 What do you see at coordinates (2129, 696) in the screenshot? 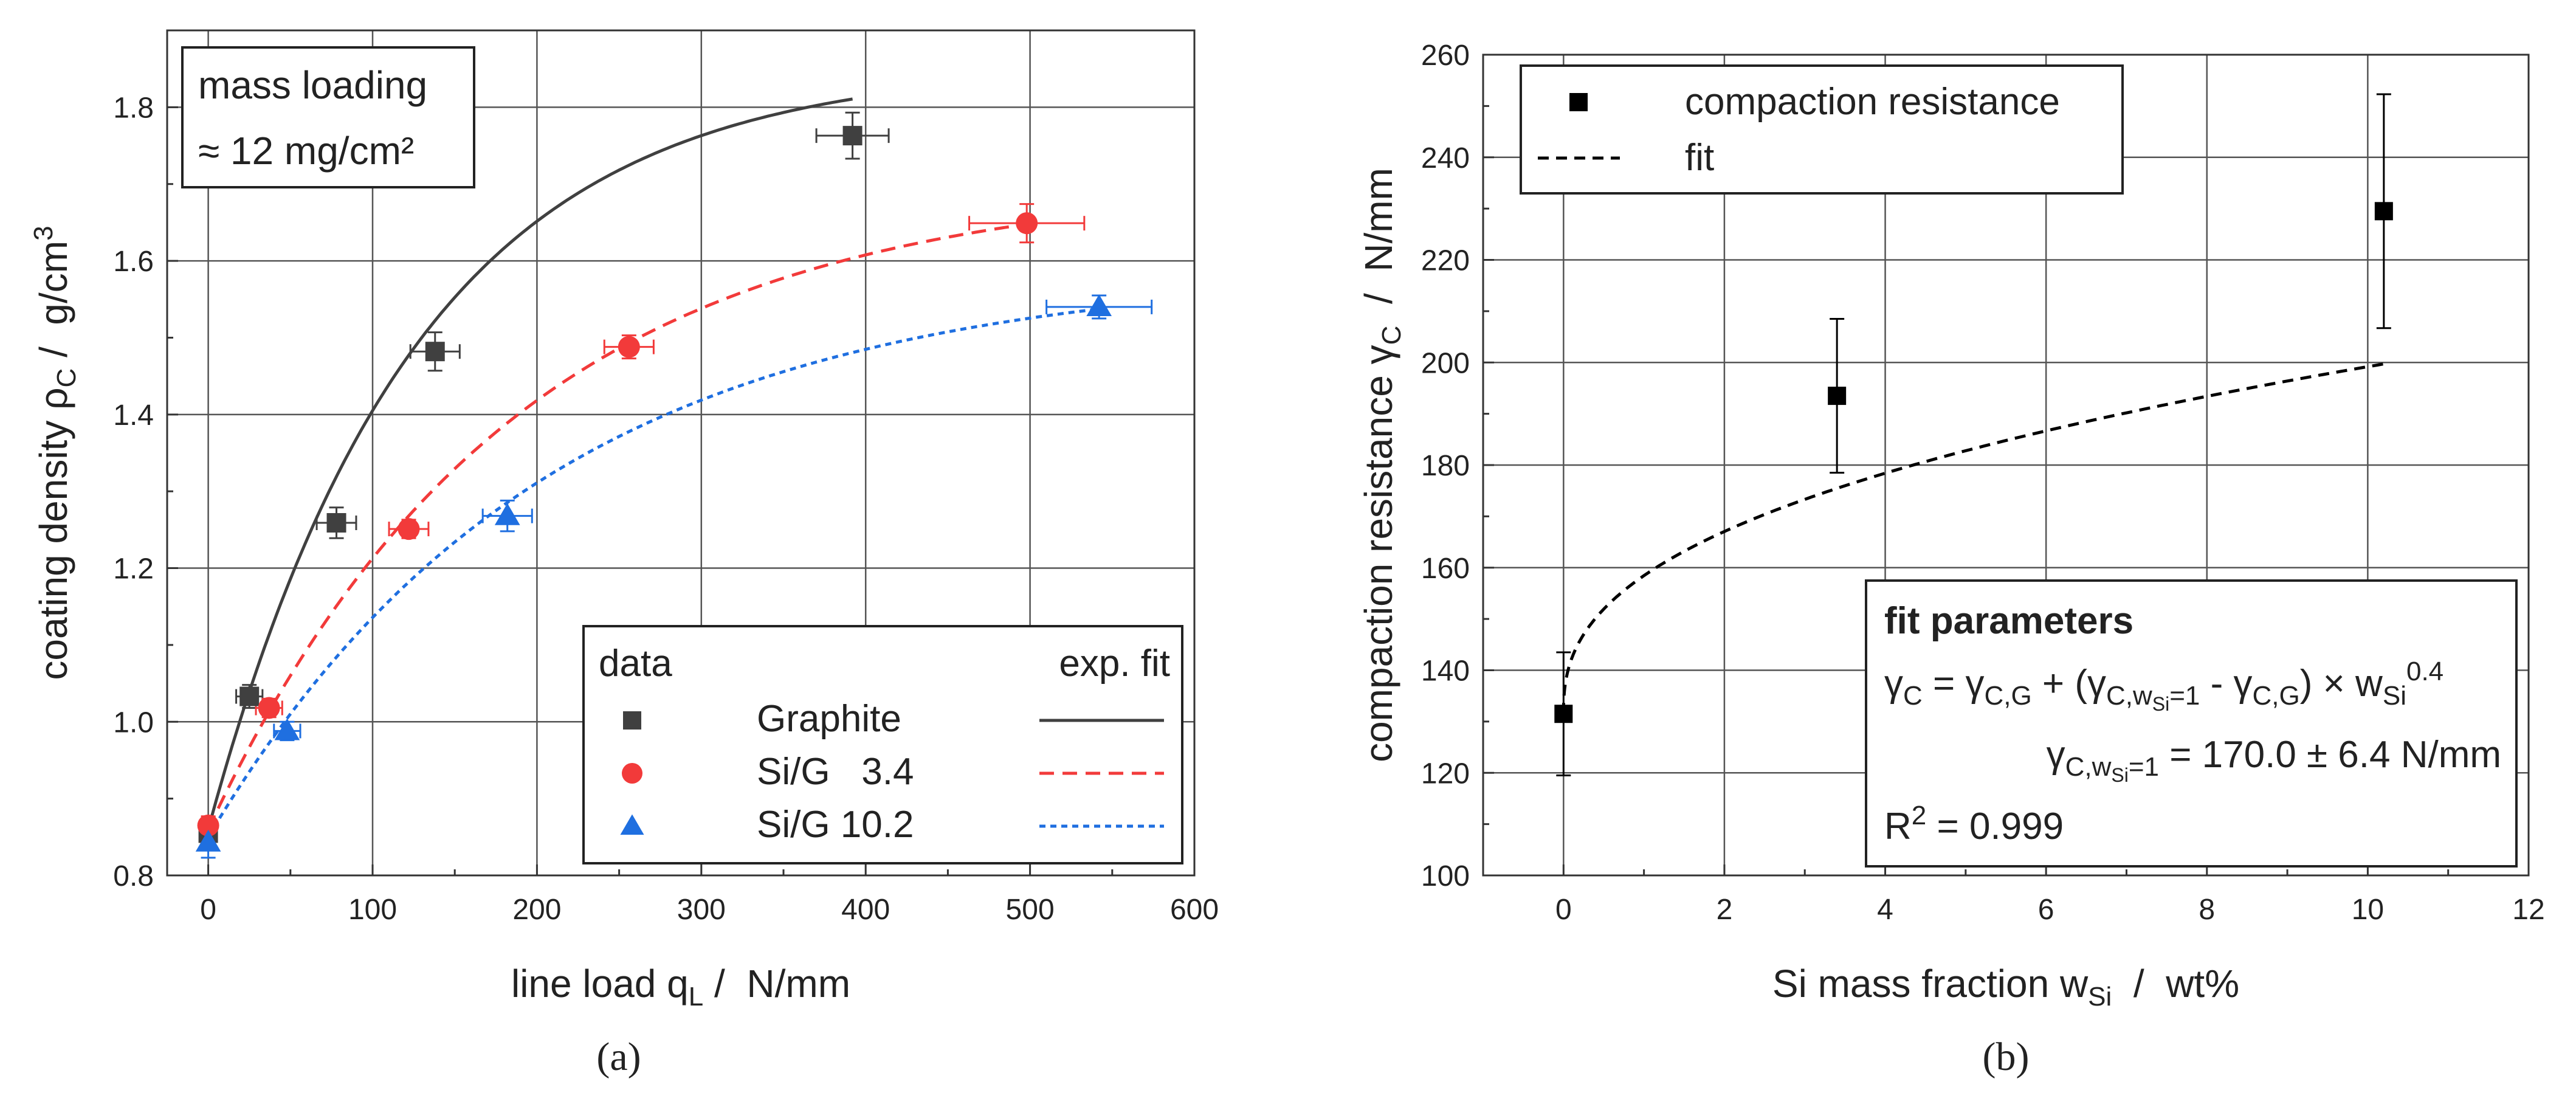
I see `fit-equation-sub-cw: C,w` at bounding box center [2129, 696].